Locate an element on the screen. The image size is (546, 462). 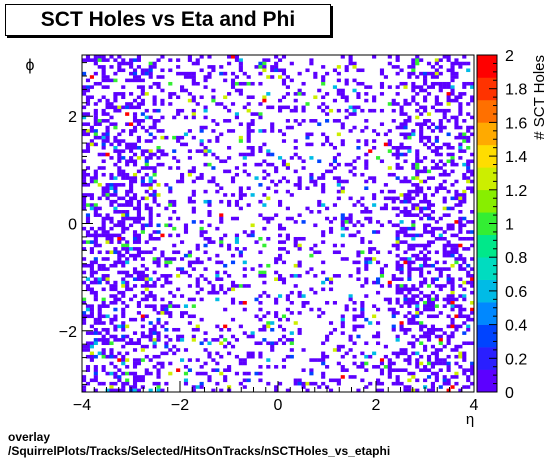
z-tick-label: 0.8 is located at coordinates (516, 258).